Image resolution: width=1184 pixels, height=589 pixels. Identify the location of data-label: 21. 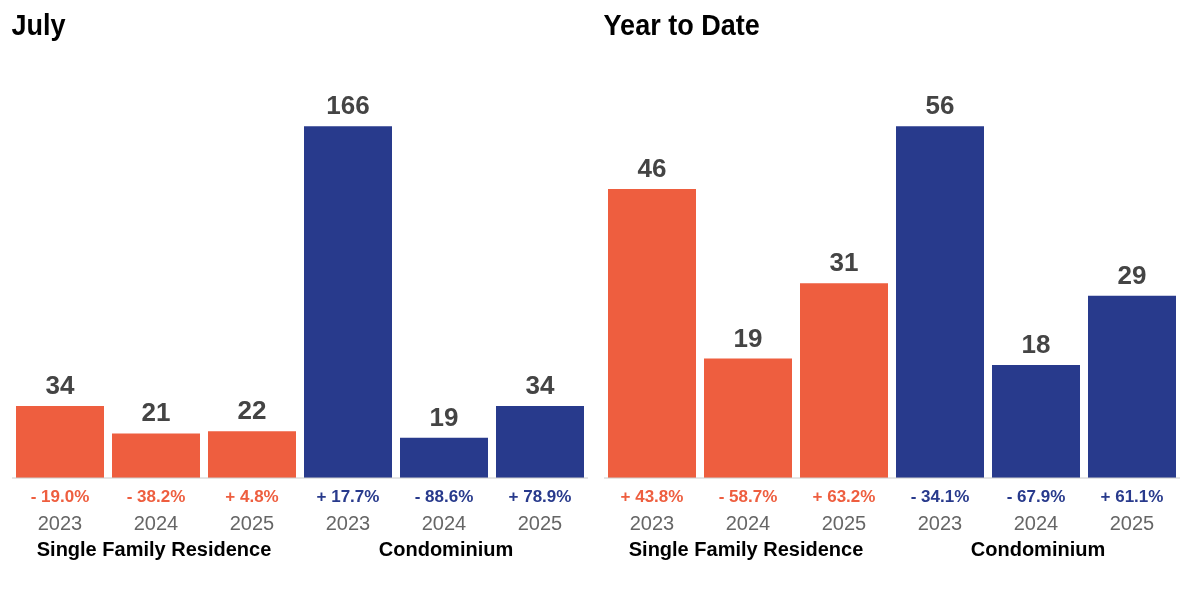
(156, 412).